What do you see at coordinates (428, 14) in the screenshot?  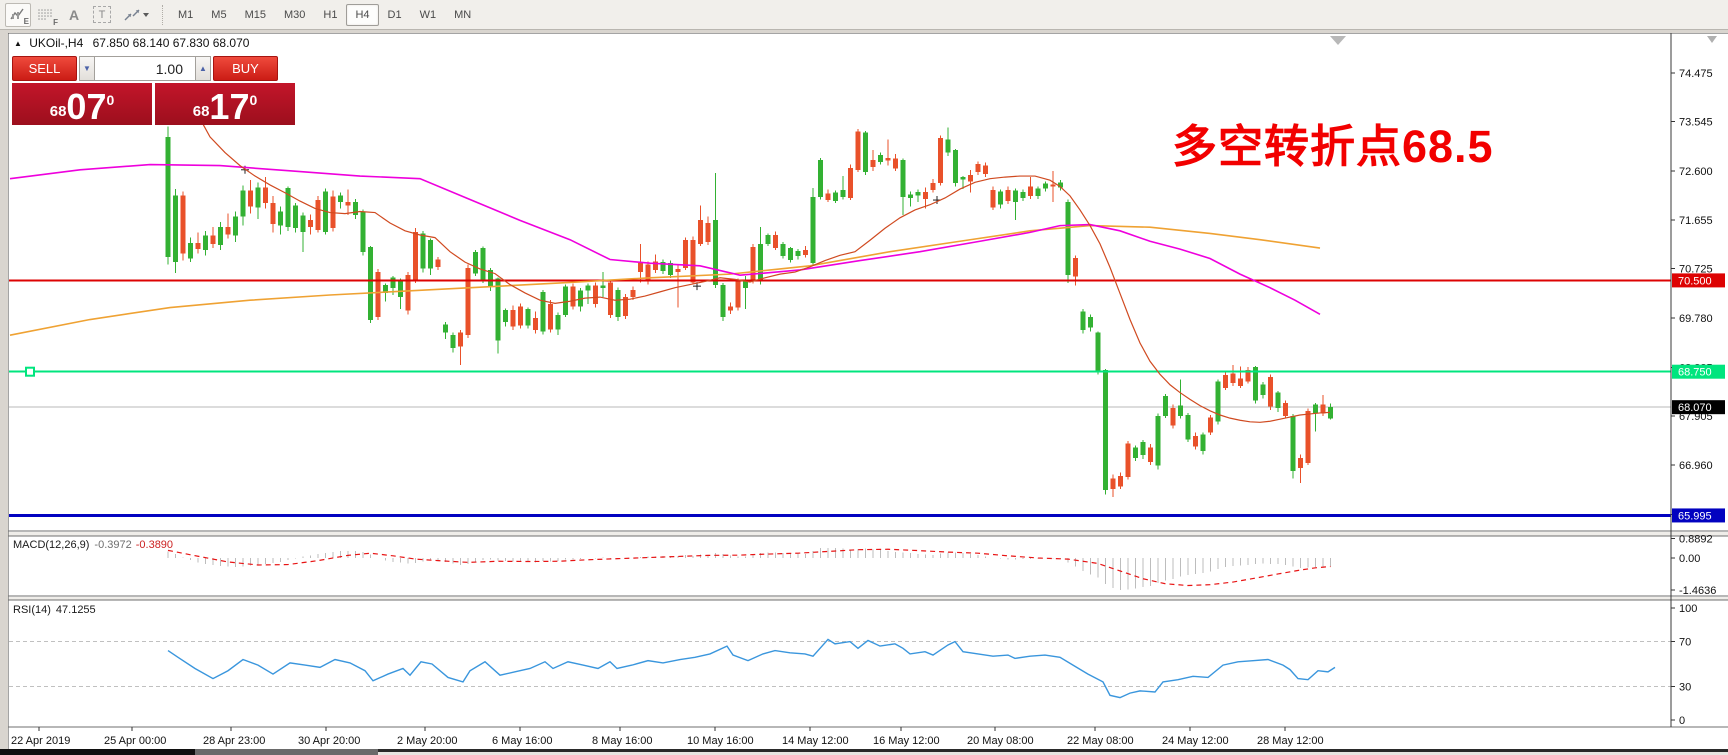 I see `tf-button-W1: W1` at bounding box center [428, 14].